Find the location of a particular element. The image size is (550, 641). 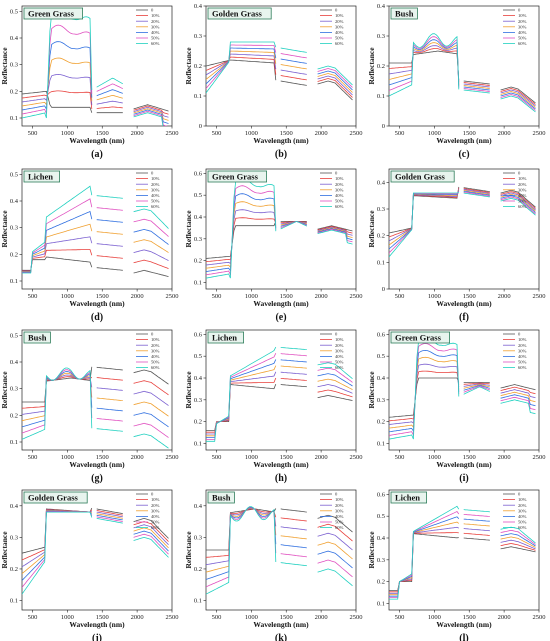

panel-title-box is located at coordinates (237, 176).